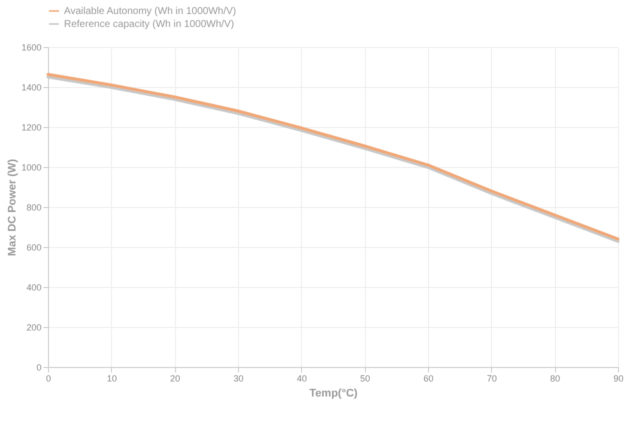 The height and width of the screenshot is (425, 637). Describe the element at coordinates (49, 379) in the screenshot. I see `x-tick-label: 0` at that location.